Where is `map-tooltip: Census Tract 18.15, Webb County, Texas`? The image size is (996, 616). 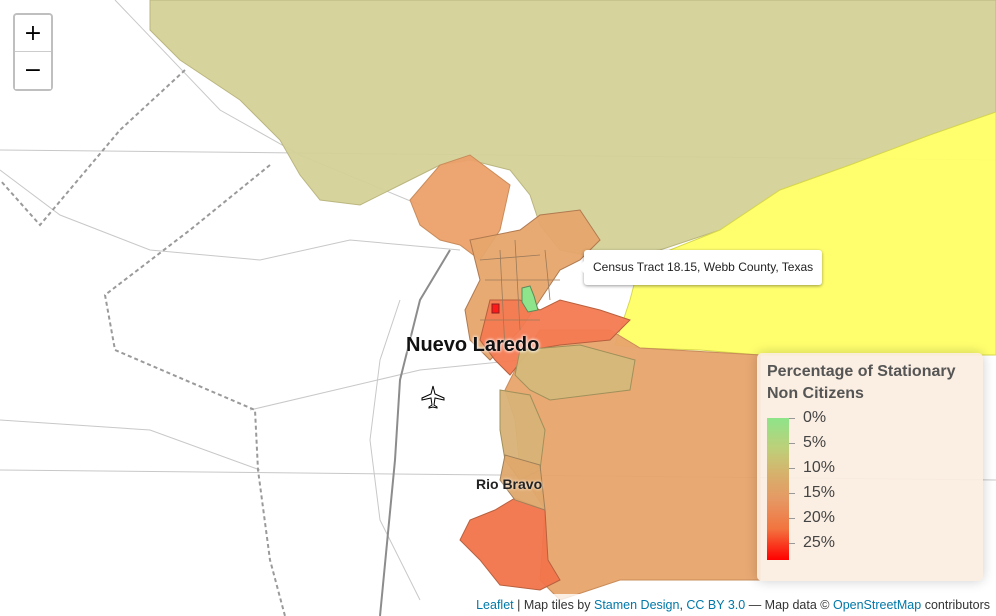 map-tooltip: Census Tract 18.15, Webb County, Texas is located at coordinates (700, 267).